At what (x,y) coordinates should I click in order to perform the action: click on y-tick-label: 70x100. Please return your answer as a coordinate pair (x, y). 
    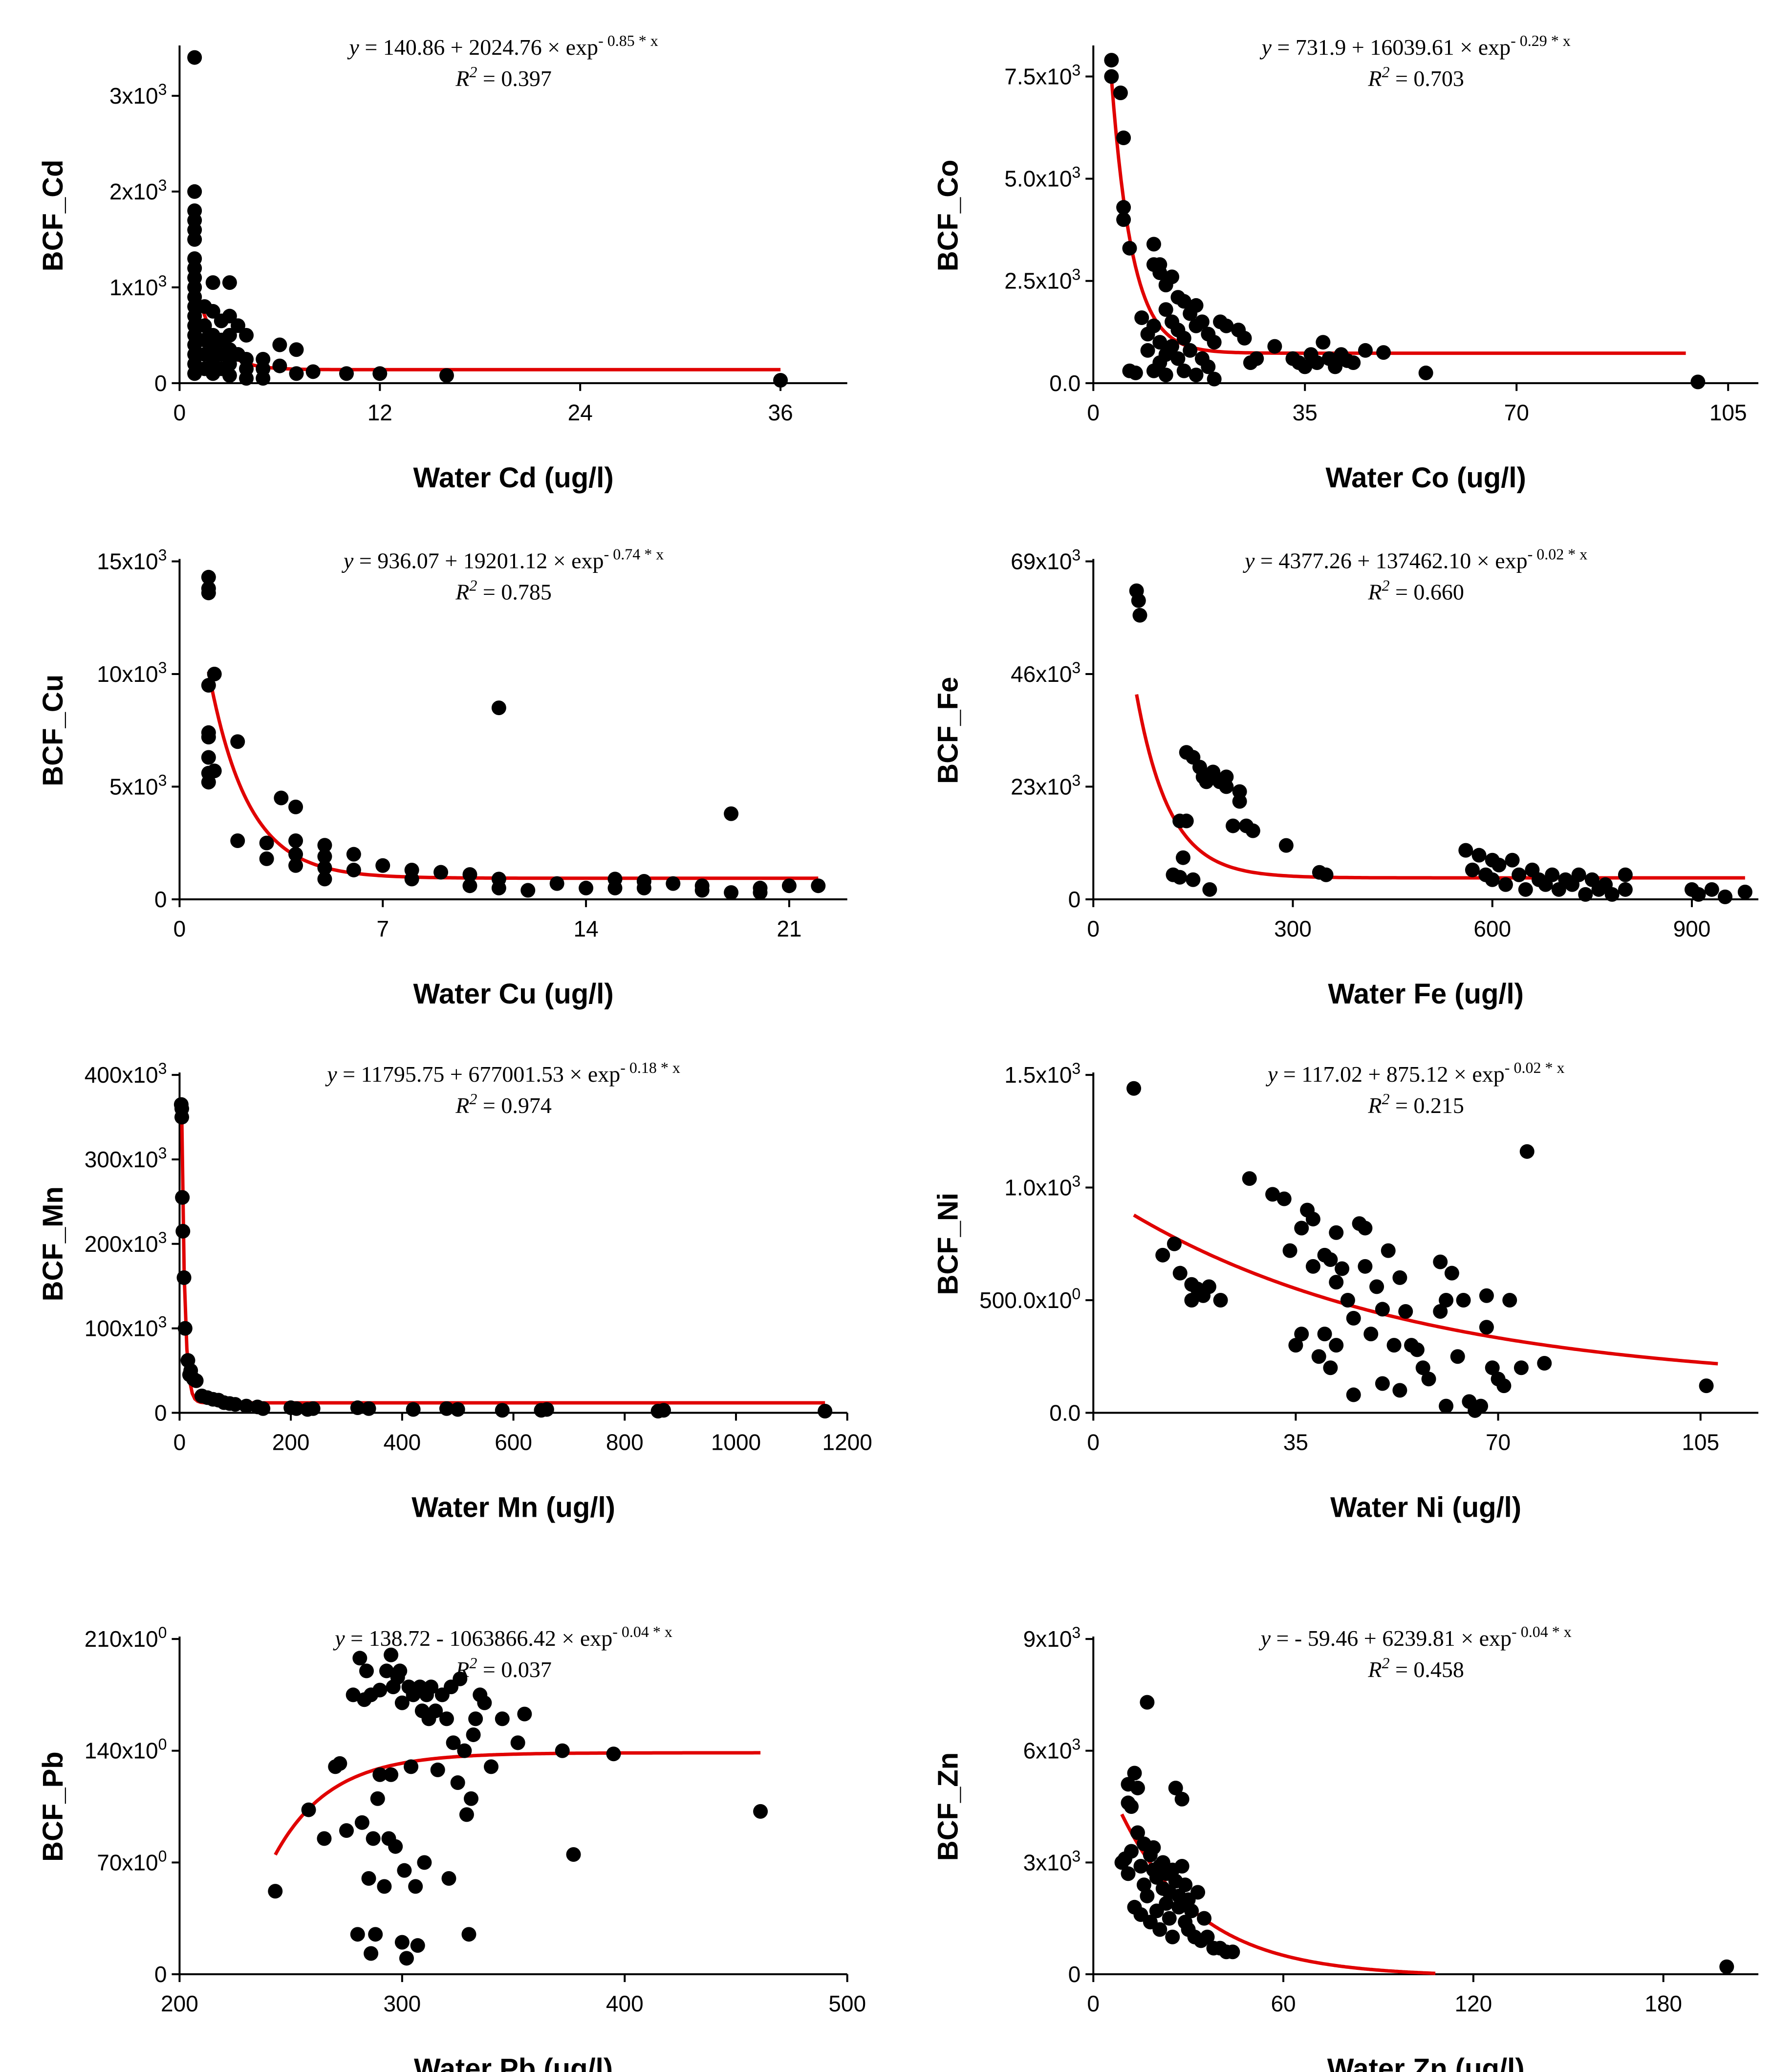
    Looking at the image, I should click on (132, 1861).